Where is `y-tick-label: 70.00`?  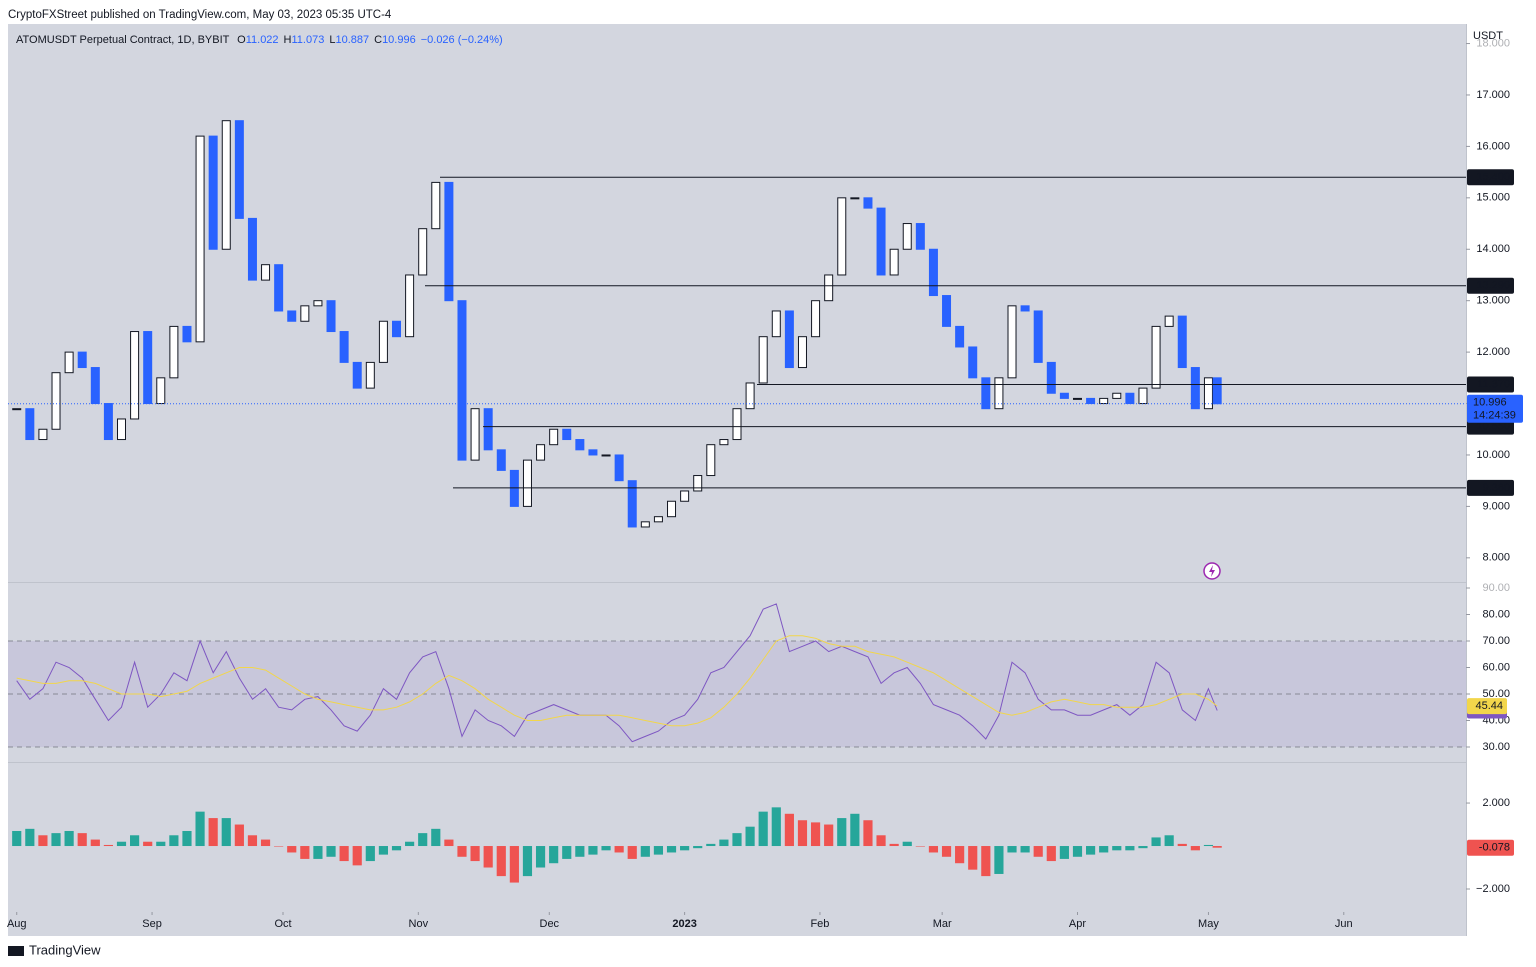
y-tick-label: 70.00 is located at coordinates (1496, 641).